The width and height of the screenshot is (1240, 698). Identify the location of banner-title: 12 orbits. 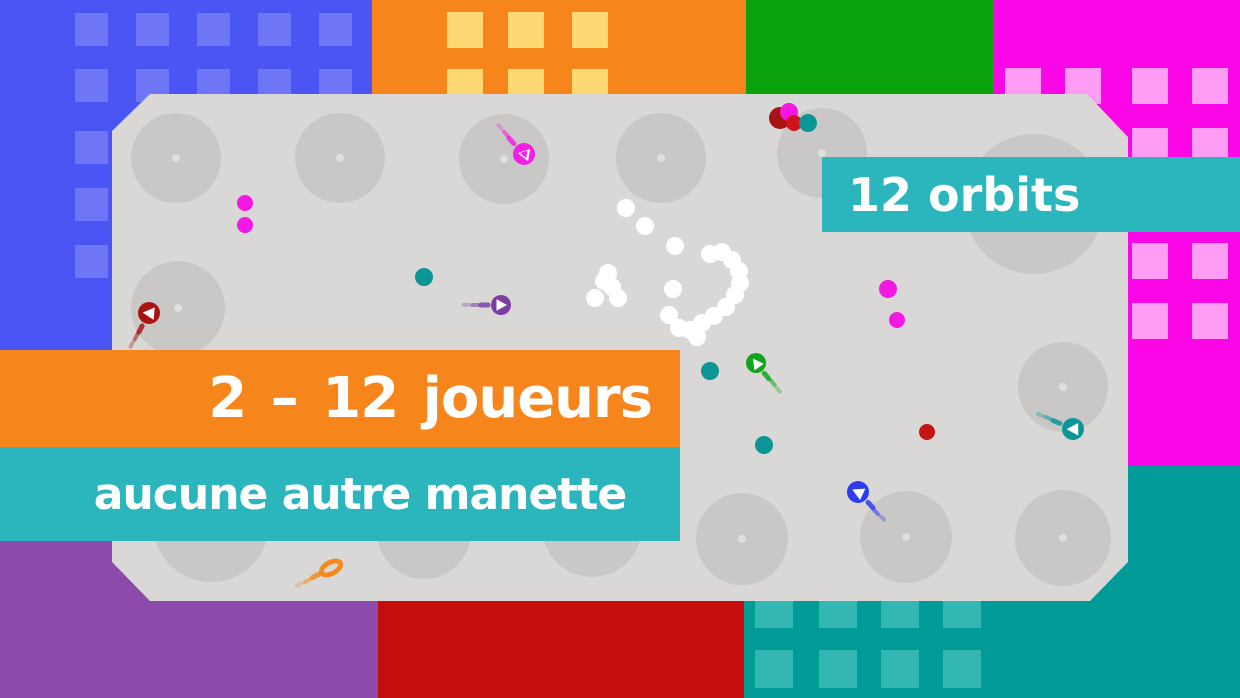
(1031, 194).